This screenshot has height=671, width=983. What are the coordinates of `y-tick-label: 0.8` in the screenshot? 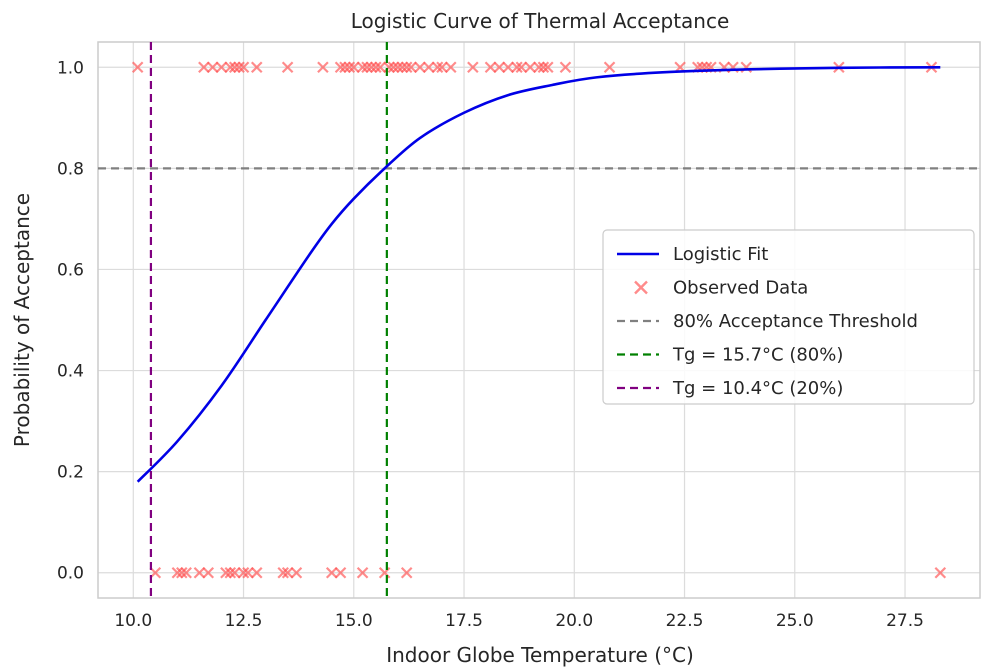 It's located at (70, 169).